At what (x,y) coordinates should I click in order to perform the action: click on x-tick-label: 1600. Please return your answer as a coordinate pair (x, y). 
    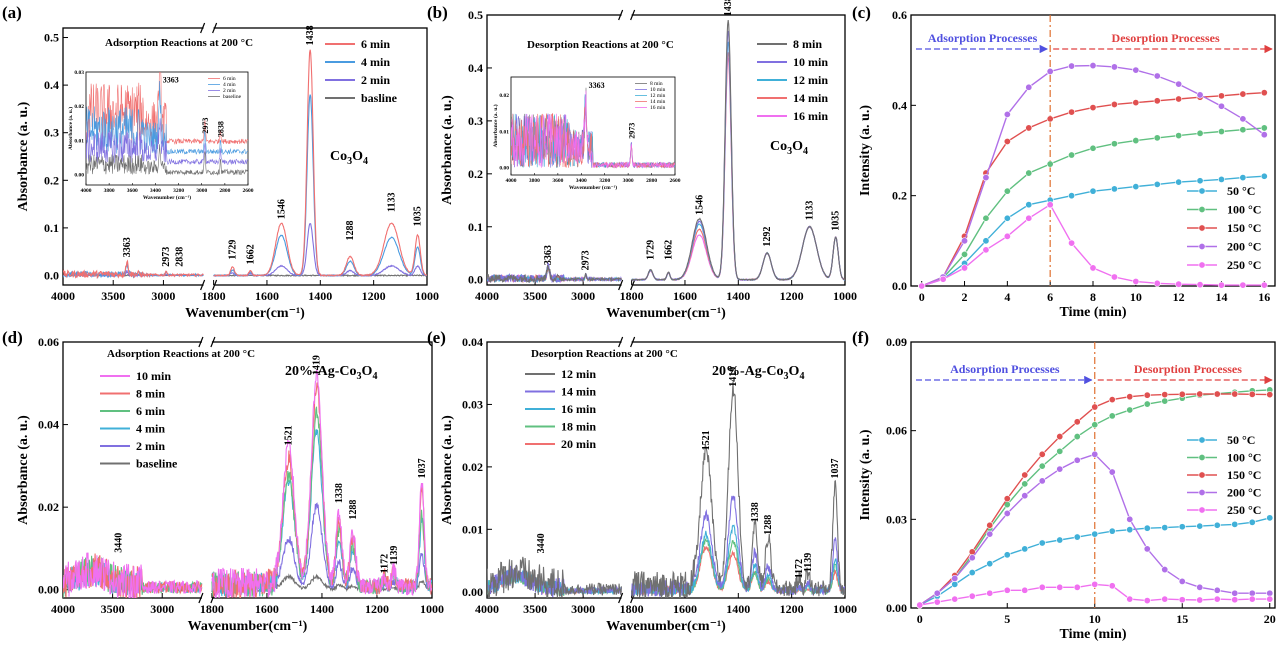
    Looking at the image, I should click on (685, 296).